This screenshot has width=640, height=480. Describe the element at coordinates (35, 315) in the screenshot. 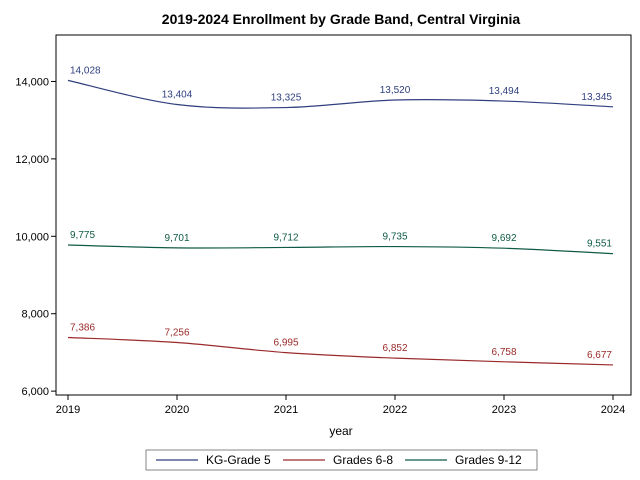

I see `y-tick-label: 8,000` at that location.